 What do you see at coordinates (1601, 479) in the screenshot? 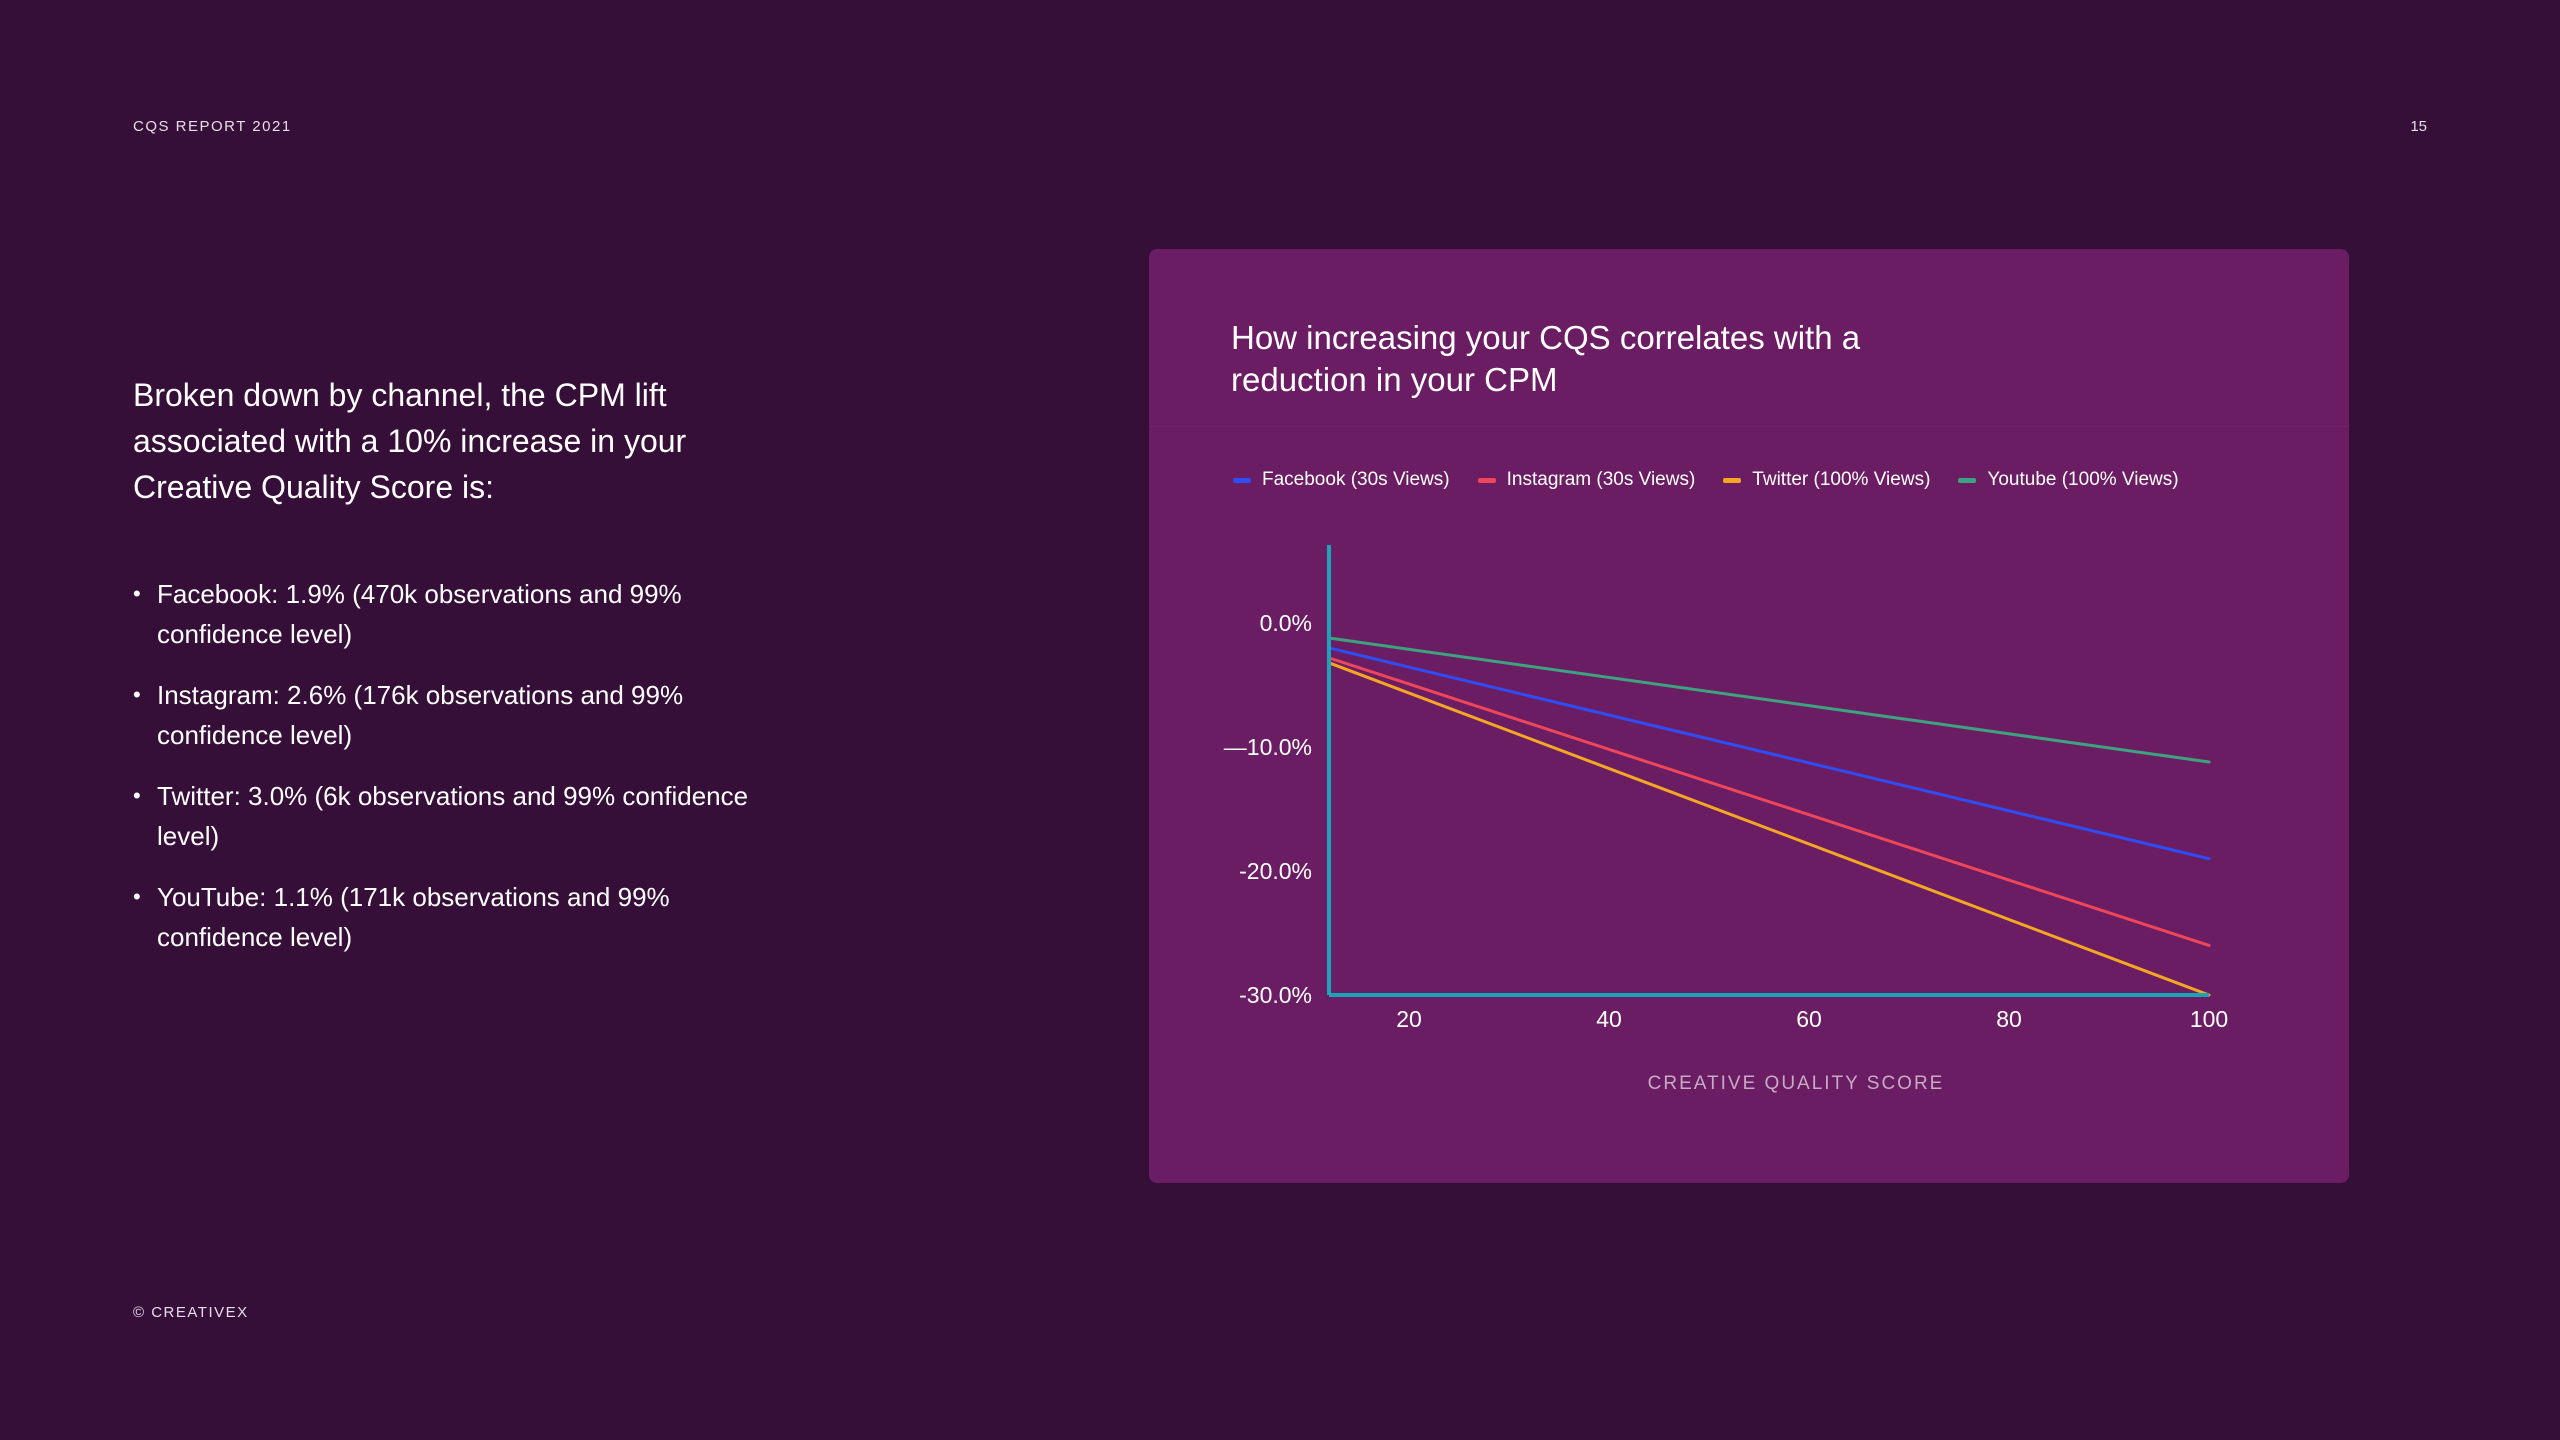
I see `legend-label: Instagram (30s Views)` at bounding box center [1601, 479].